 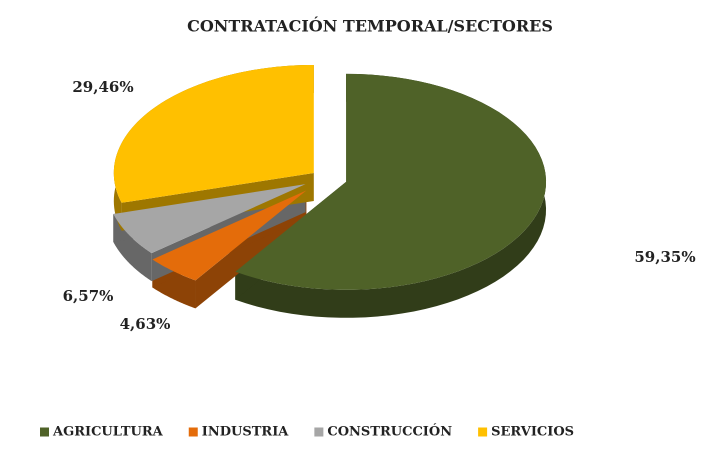 I want to click on legend-label: INDUSTRIA, so click(x=246, y=432).